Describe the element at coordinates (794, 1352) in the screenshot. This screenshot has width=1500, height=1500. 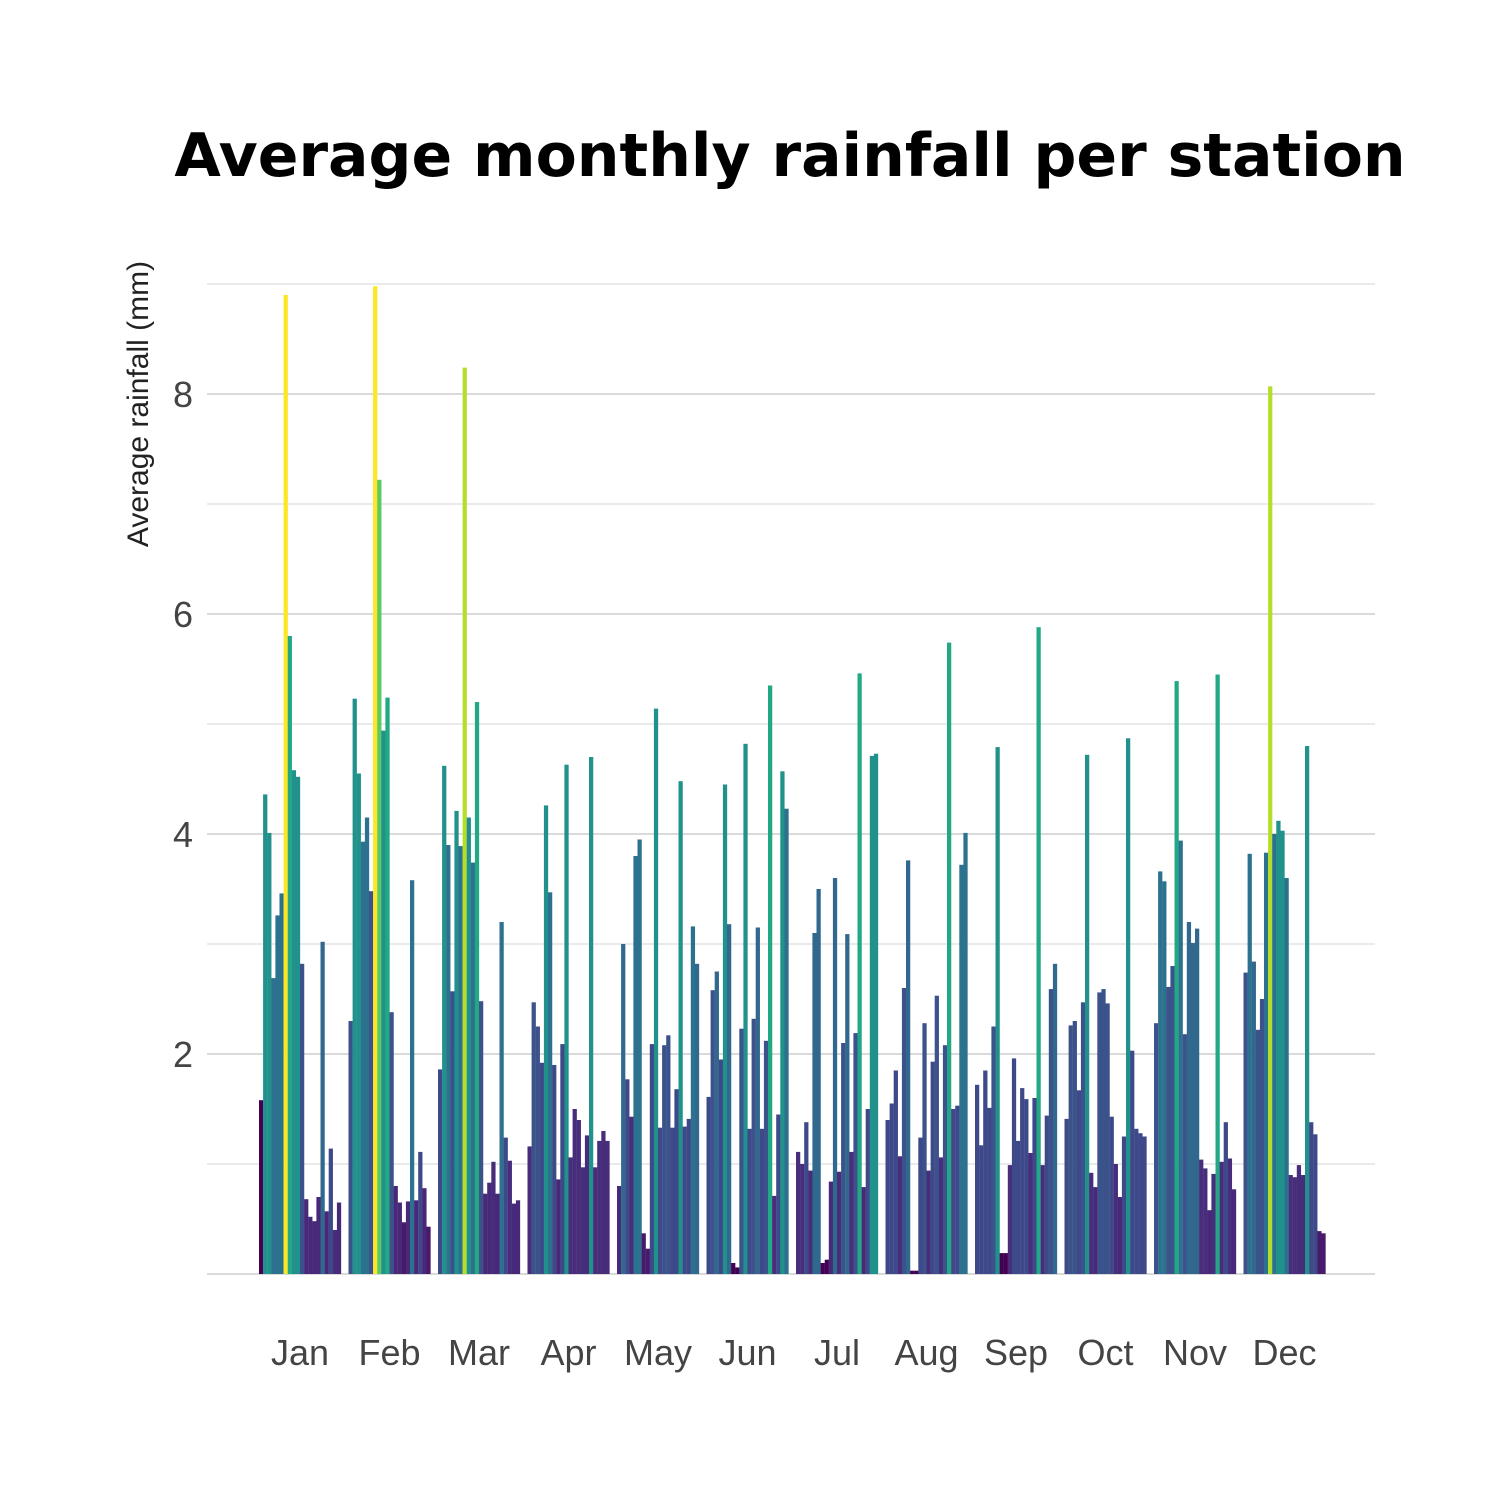
I see `x-tick-labels: Jan Feb Mar Apr May Jun Jul Aug Sep Oct Nov Dec` at that location.